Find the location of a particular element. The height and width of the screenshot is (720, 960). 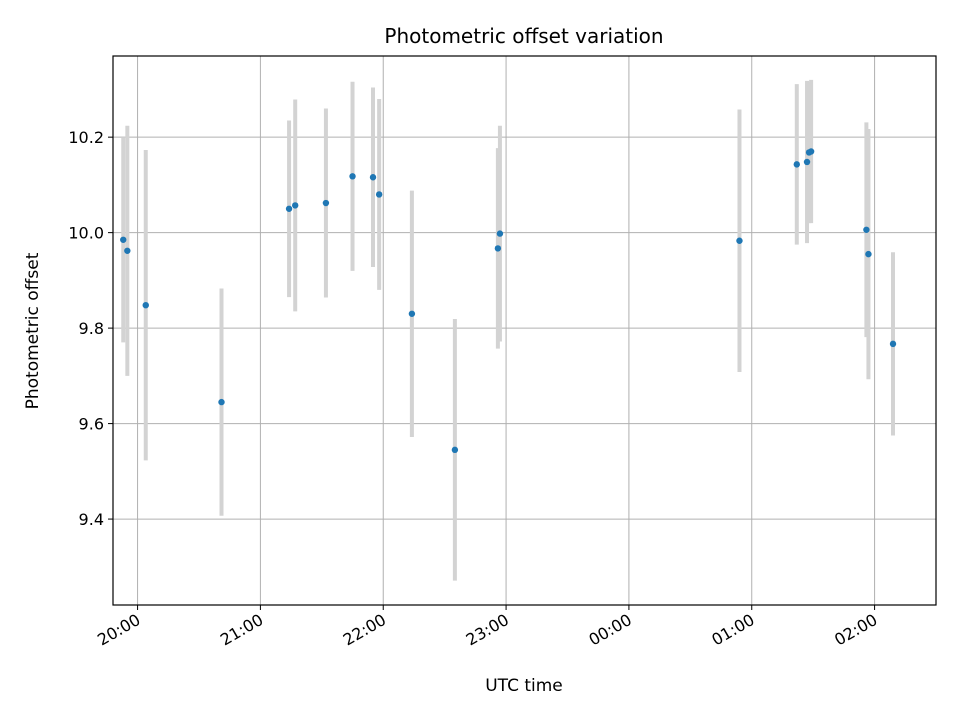

x-tick-label: 01:00 is located at coordinates (732, 630).